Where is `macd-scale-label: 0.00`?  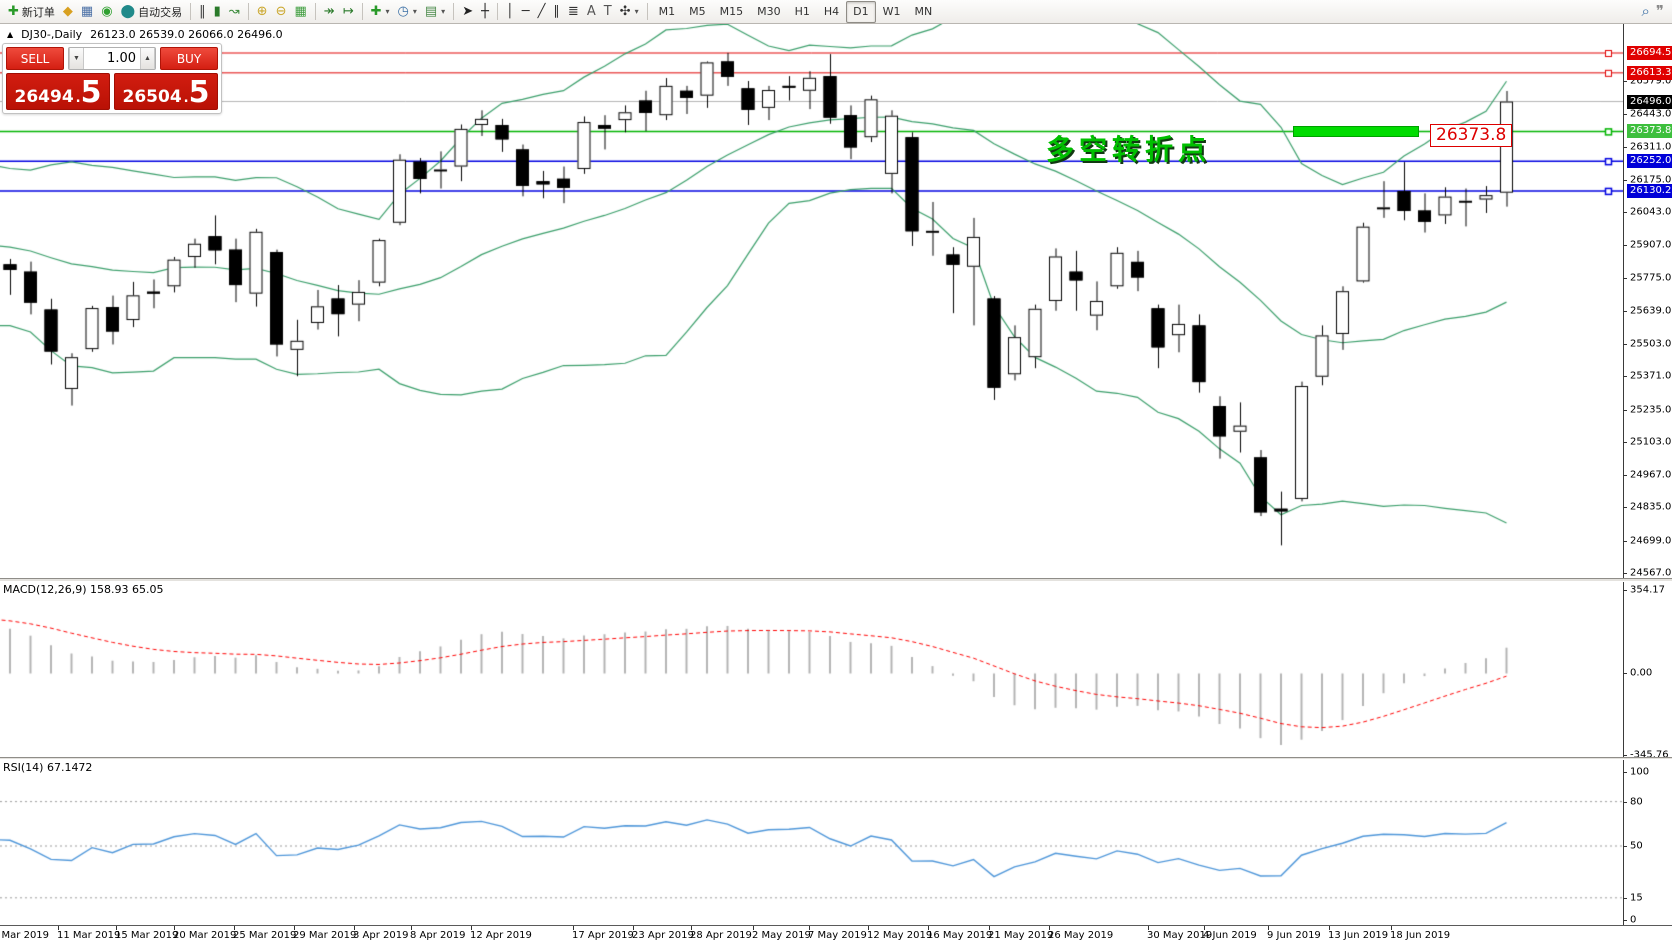 macd-scale-label: 0.00 is located at coordinates (1641, 673).